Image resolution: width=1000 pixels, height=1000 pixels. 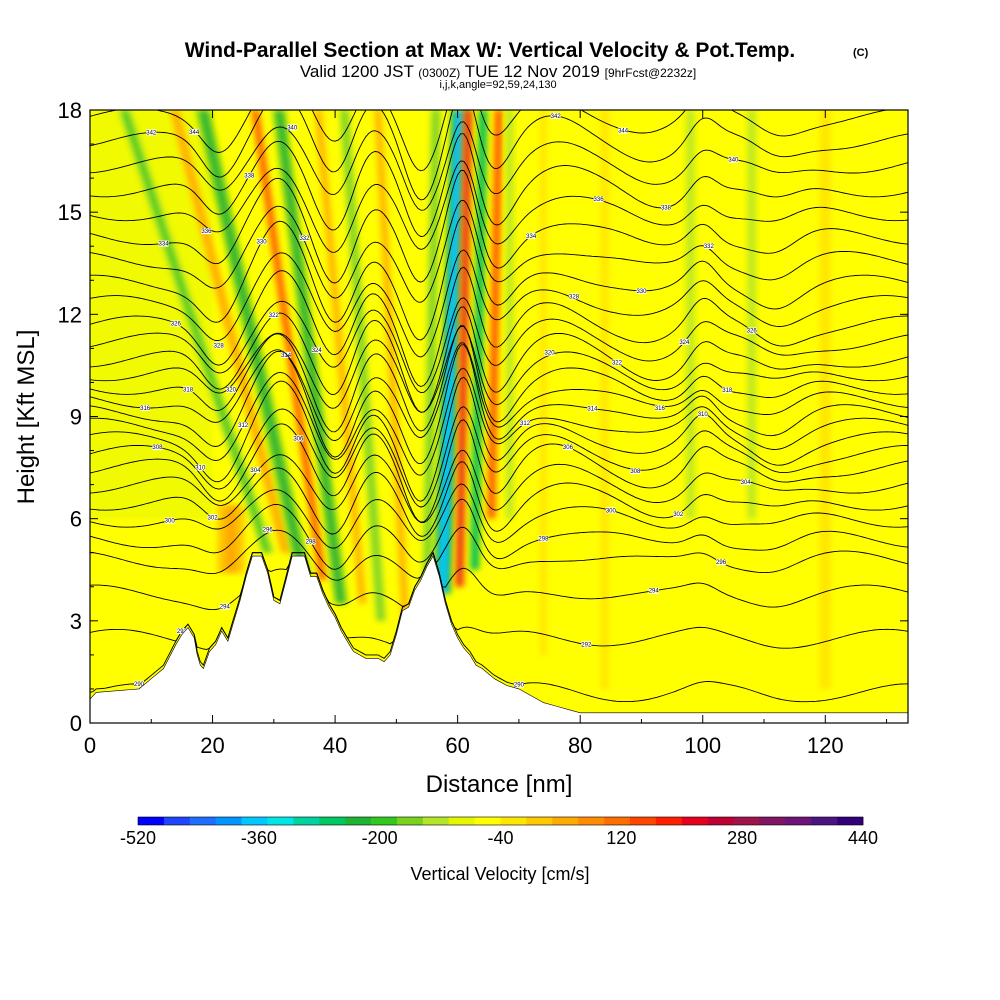 What do you see at coordinates (742, 838) in the screenshot?
I see `colorbar-tick-label: 280` at bounding box center [742, 838].